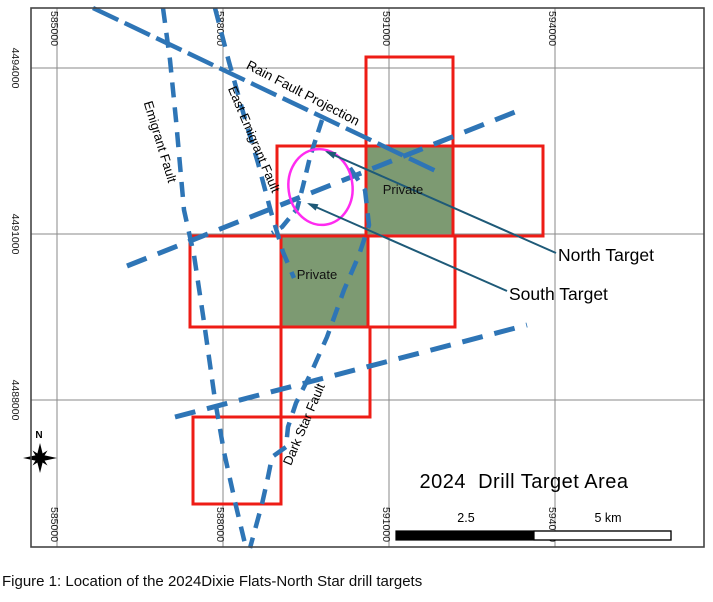 The image size is (713, 602). Describe the element at coordinates (204, 278) in the screenshot. I see `emigrant-fault-line` at that location.